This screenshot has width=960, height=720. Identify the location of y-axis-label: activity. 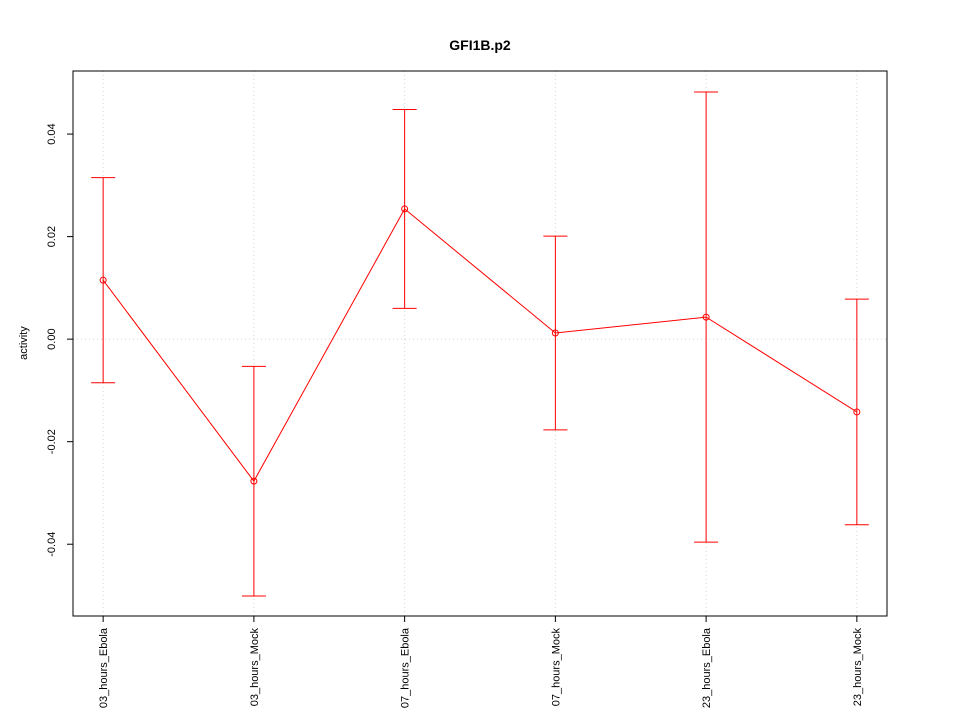
(24, 343).